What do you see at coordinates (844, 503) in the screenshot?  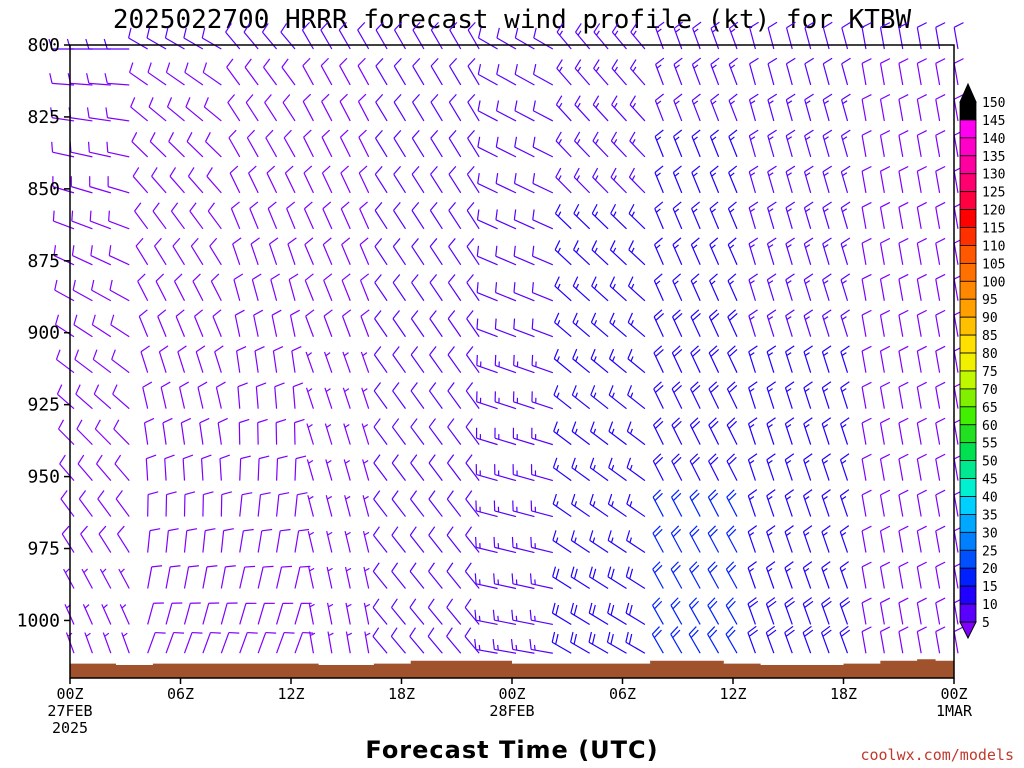 I see `wind-barb-h42-p962.5` at bounding box center [844, 503].